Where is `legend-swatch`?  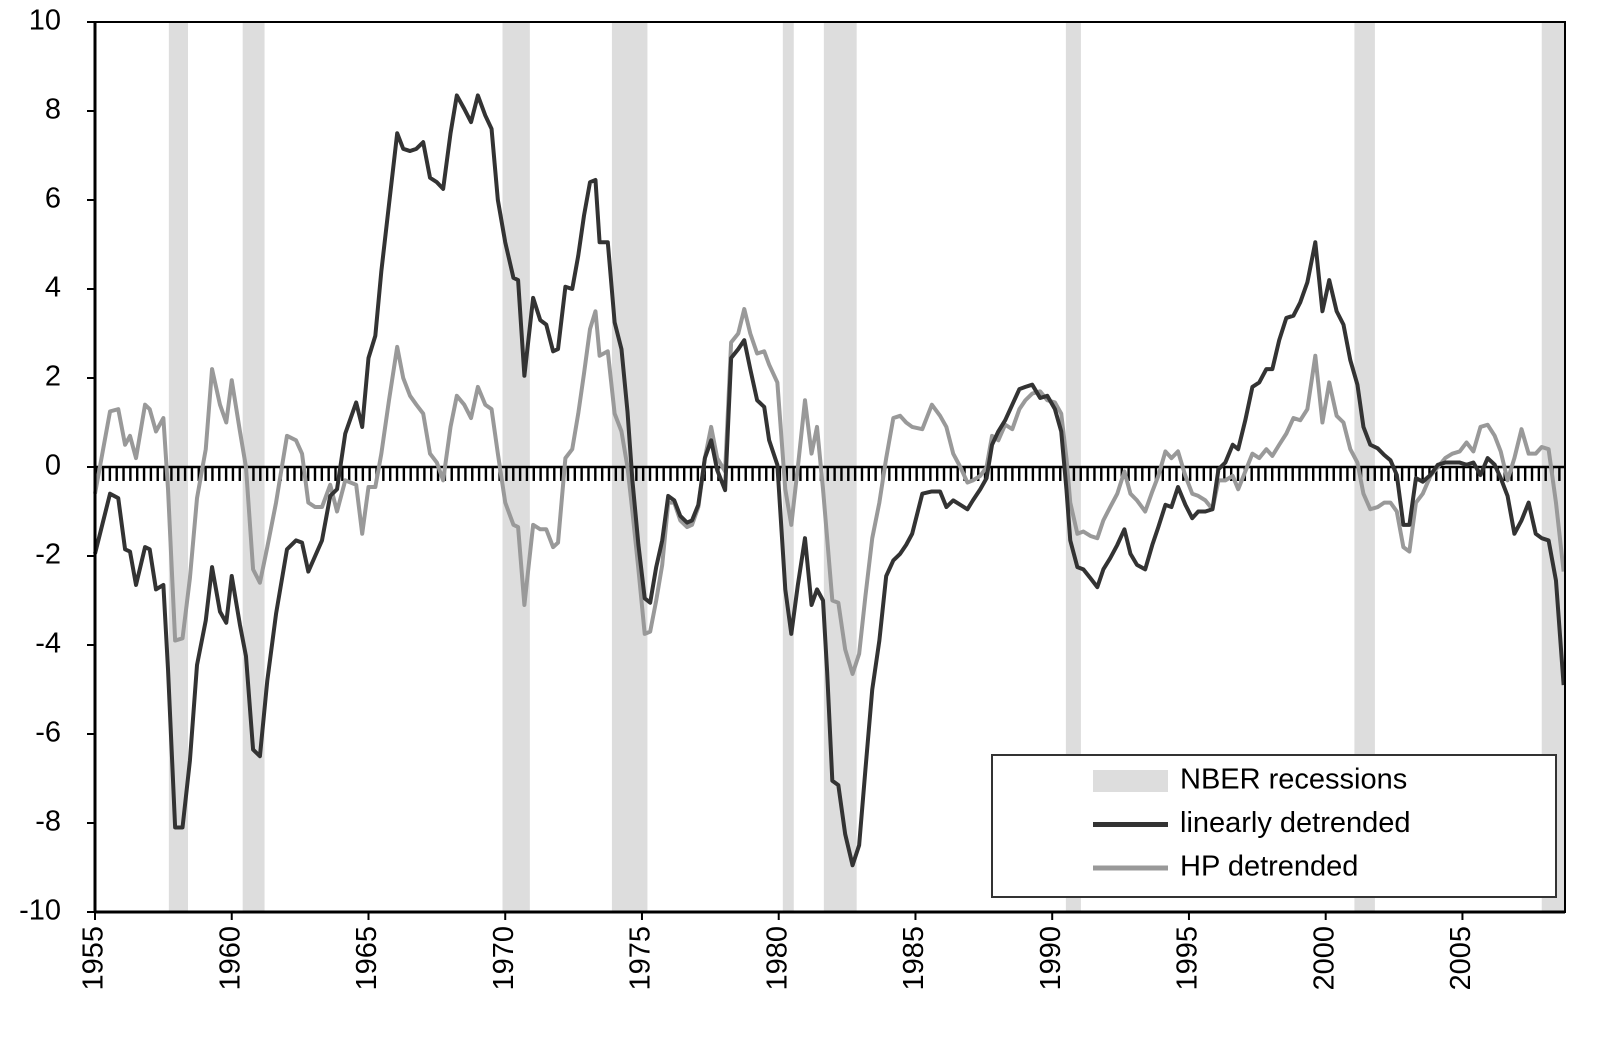
legend-swatch is located at coordinates (1130, 781).